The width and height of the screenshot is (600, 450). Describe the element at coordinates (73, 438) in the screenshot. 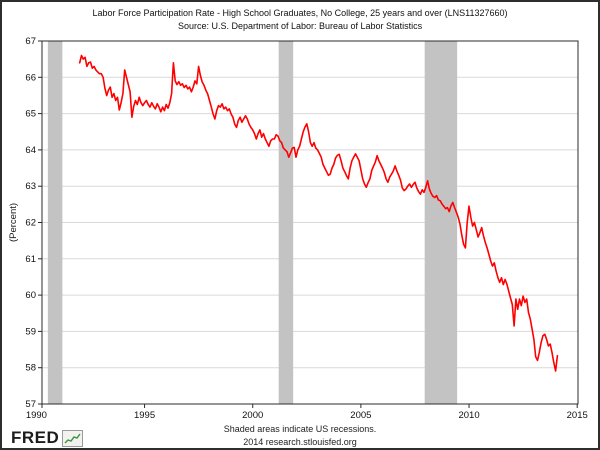

I see `mini-chart-icon` at that location.